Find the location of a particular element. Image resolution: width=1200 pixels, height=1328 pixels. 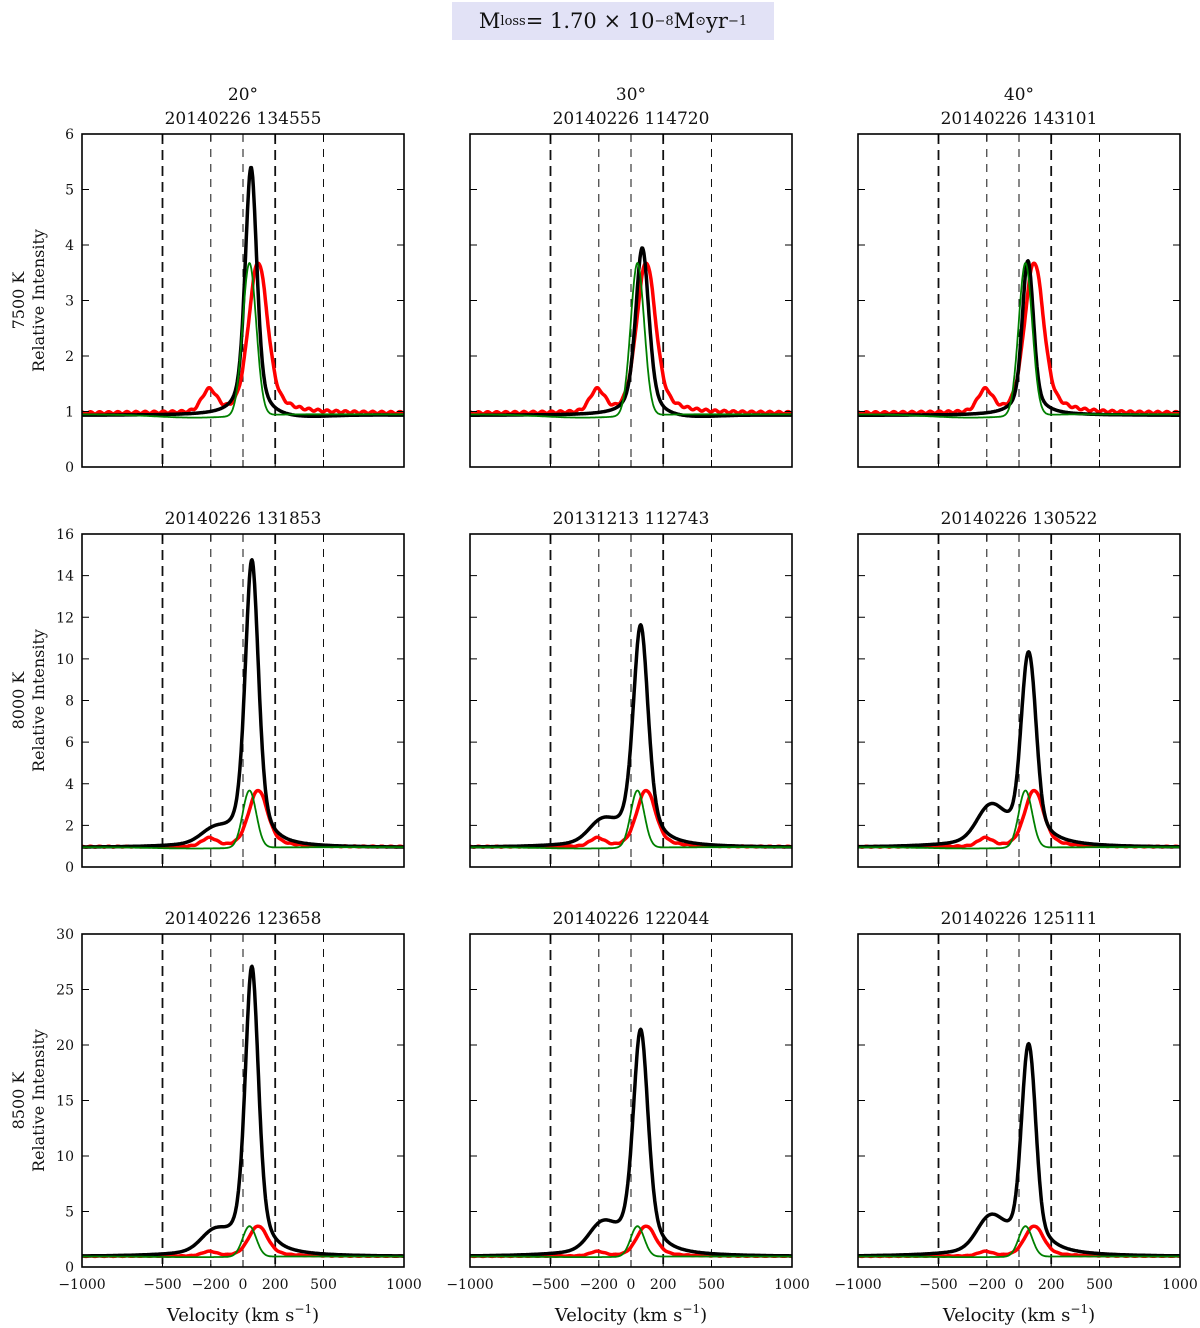

column-title: 30° is located at coordinates (631, 95).